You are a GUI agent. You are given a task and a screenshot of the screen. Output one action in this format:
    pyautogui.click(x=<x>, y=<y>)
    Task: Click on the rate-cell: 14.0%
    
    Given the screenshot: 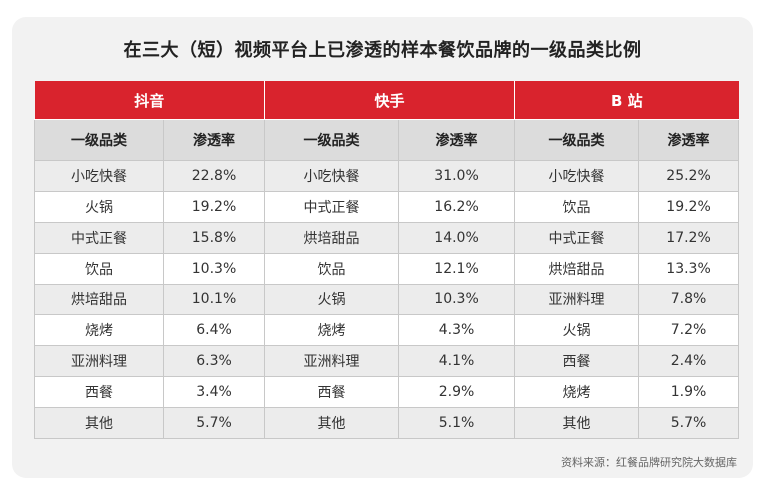 What is the action you would take?
    pyautogui.click(x=457, y=237)
    